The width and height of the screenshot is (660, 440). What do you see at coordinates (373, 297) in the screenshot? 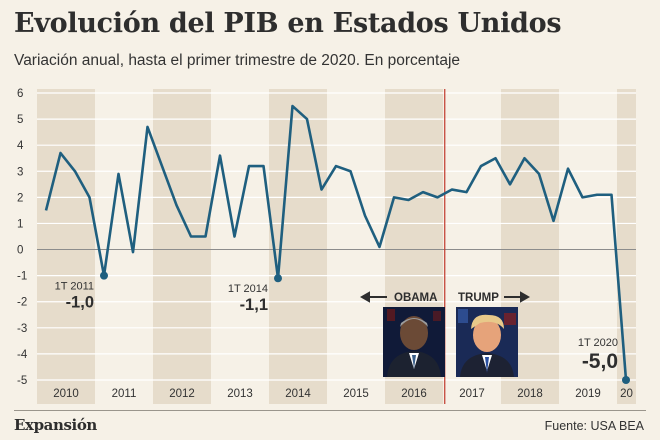
I see `left-arrow-icon` at bounding box center [373, 297].